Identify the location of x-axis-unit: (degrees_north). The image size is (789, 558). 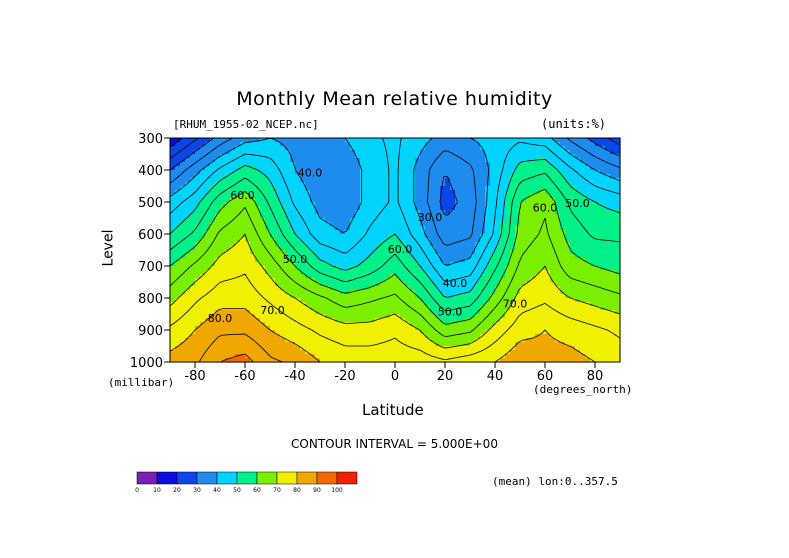
(583, 389).